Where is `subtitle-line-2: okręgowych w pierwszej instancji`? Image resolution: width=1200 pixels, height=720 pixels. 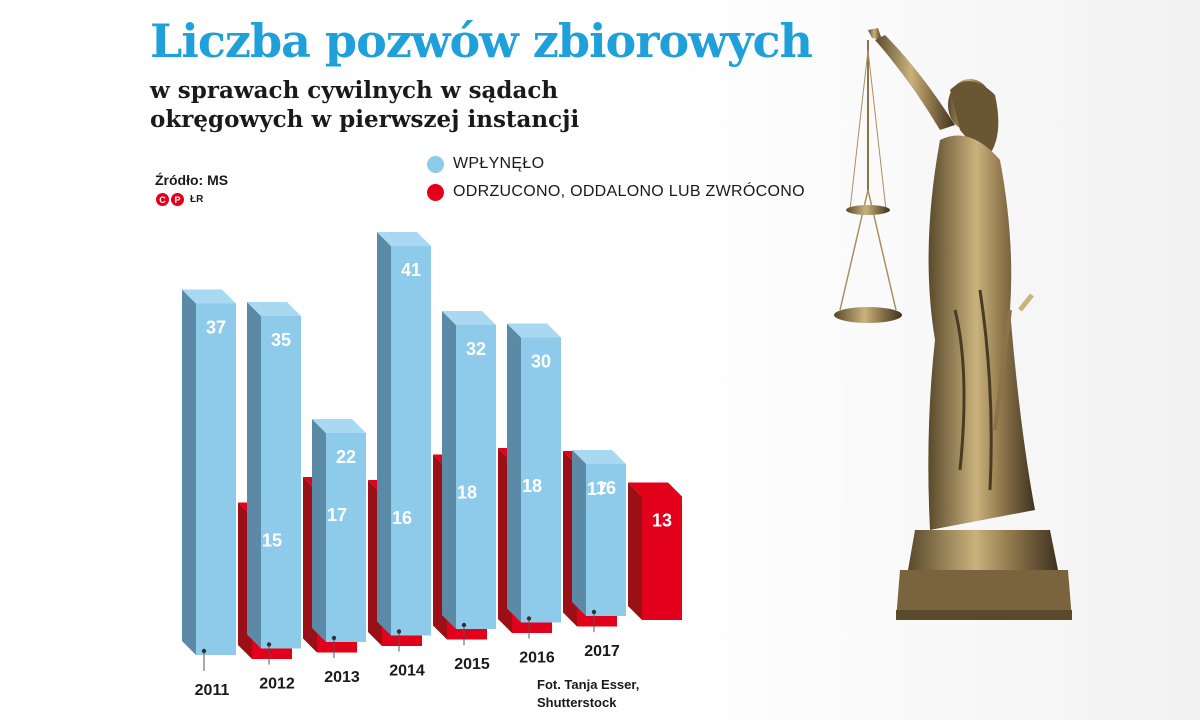 subtitle-line-2: okręgowych w pierwszej instancji is located at coordinates (365, 119).